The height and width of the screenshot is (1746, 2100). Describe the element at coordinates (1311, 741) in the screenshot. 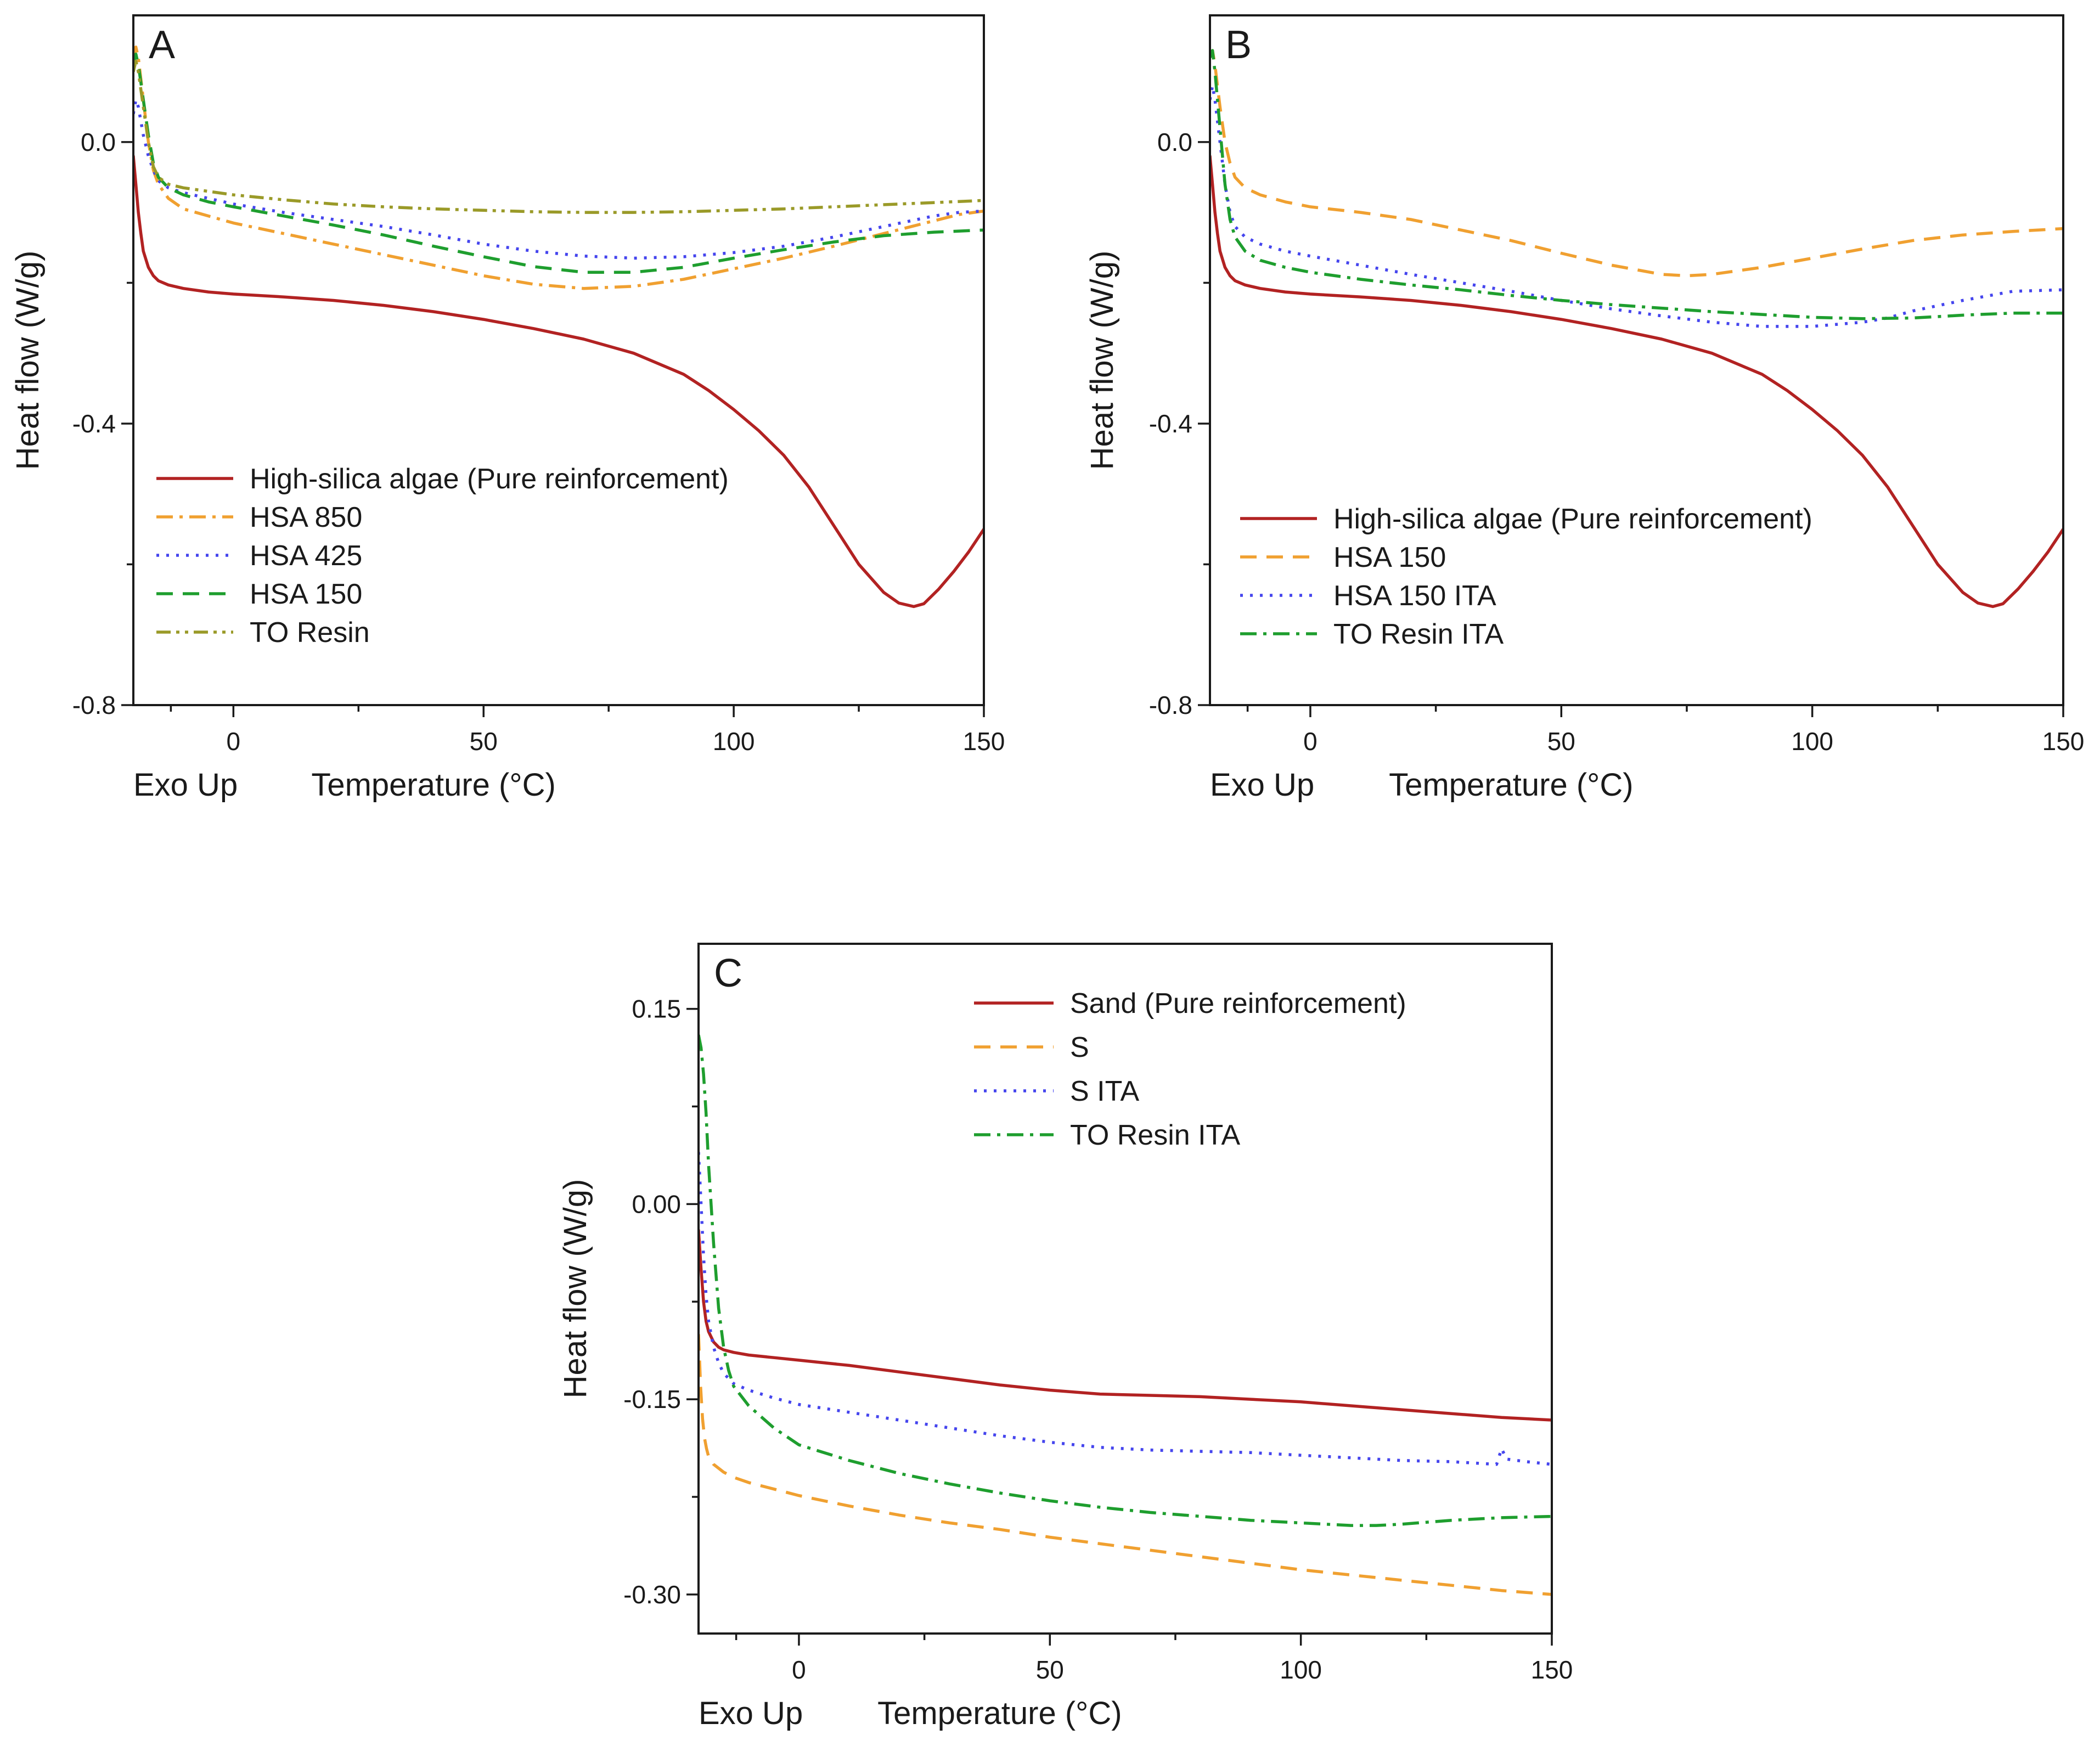

I see `x-tick-label-b-0: 0` at that location.